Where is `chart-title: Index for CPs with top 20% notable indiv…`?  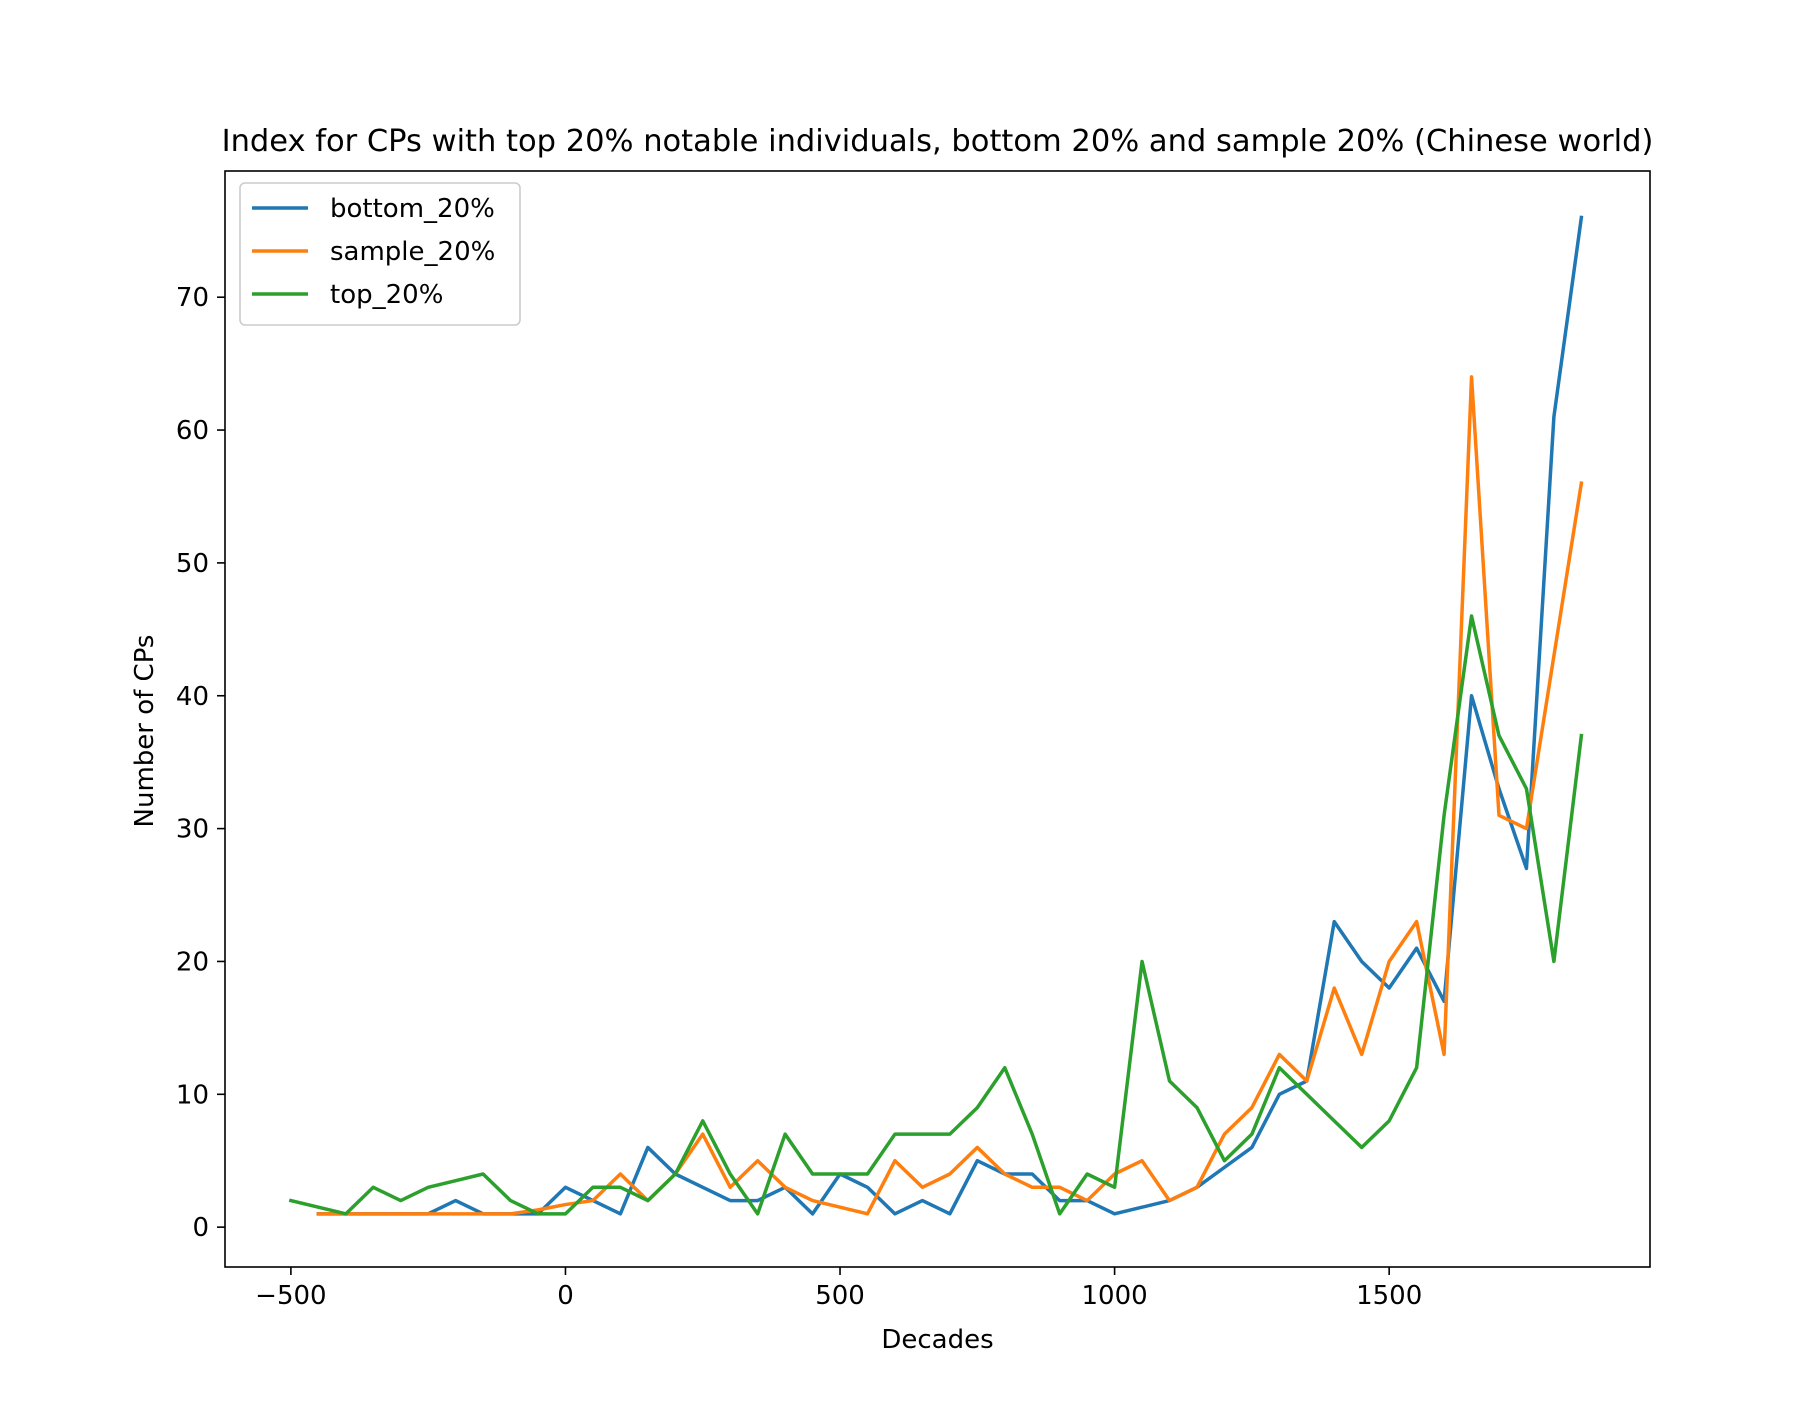
chart-title: Index for CPs with top 20% notable indiv… is located at coordinates (938, 141).